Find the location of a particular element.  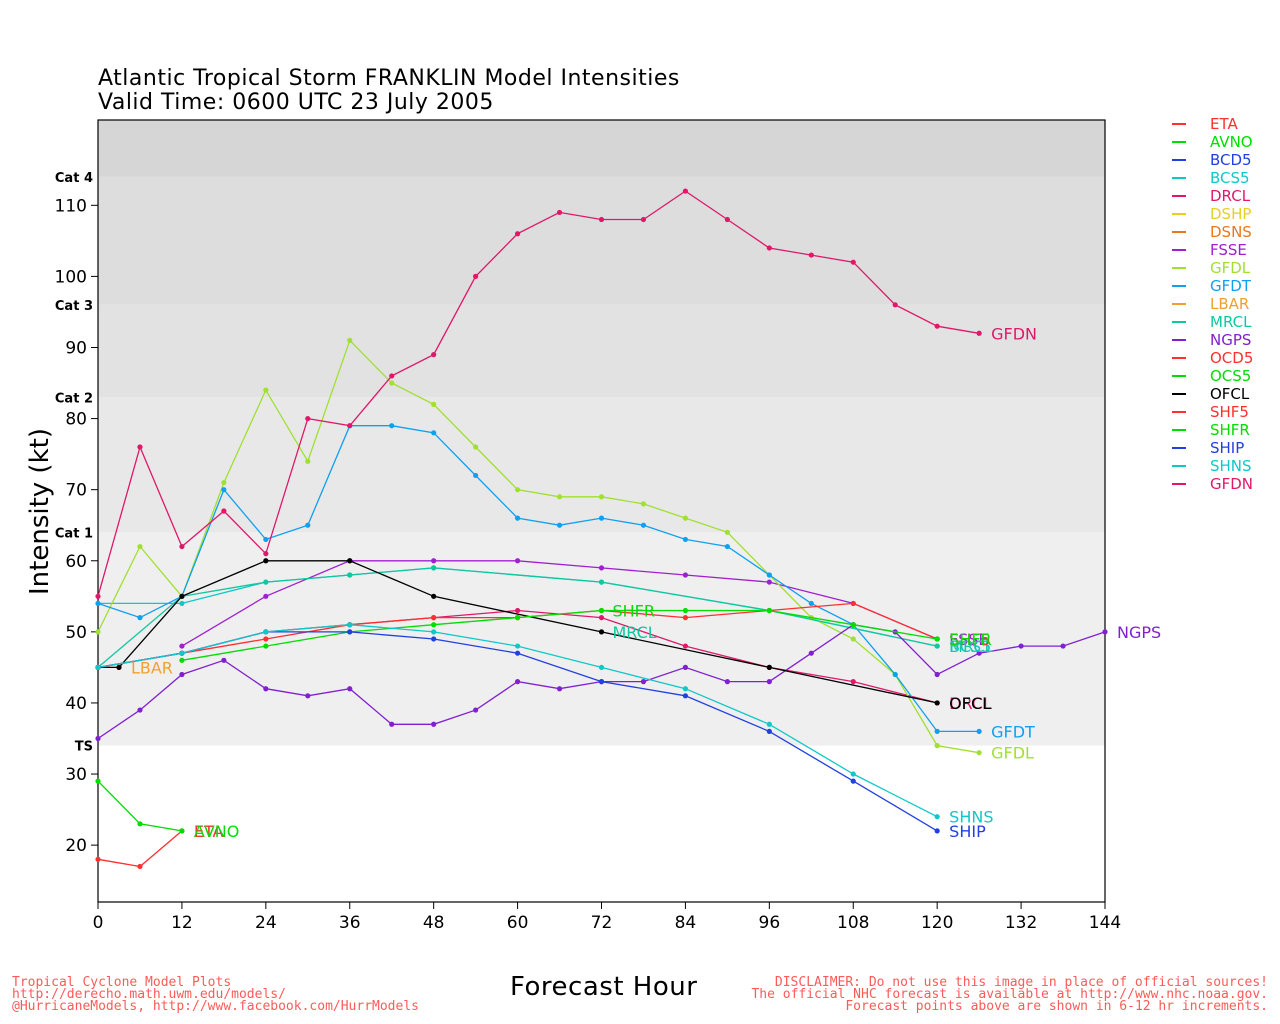

x-tick-label: 132 is located at coordinates (1021, 923).